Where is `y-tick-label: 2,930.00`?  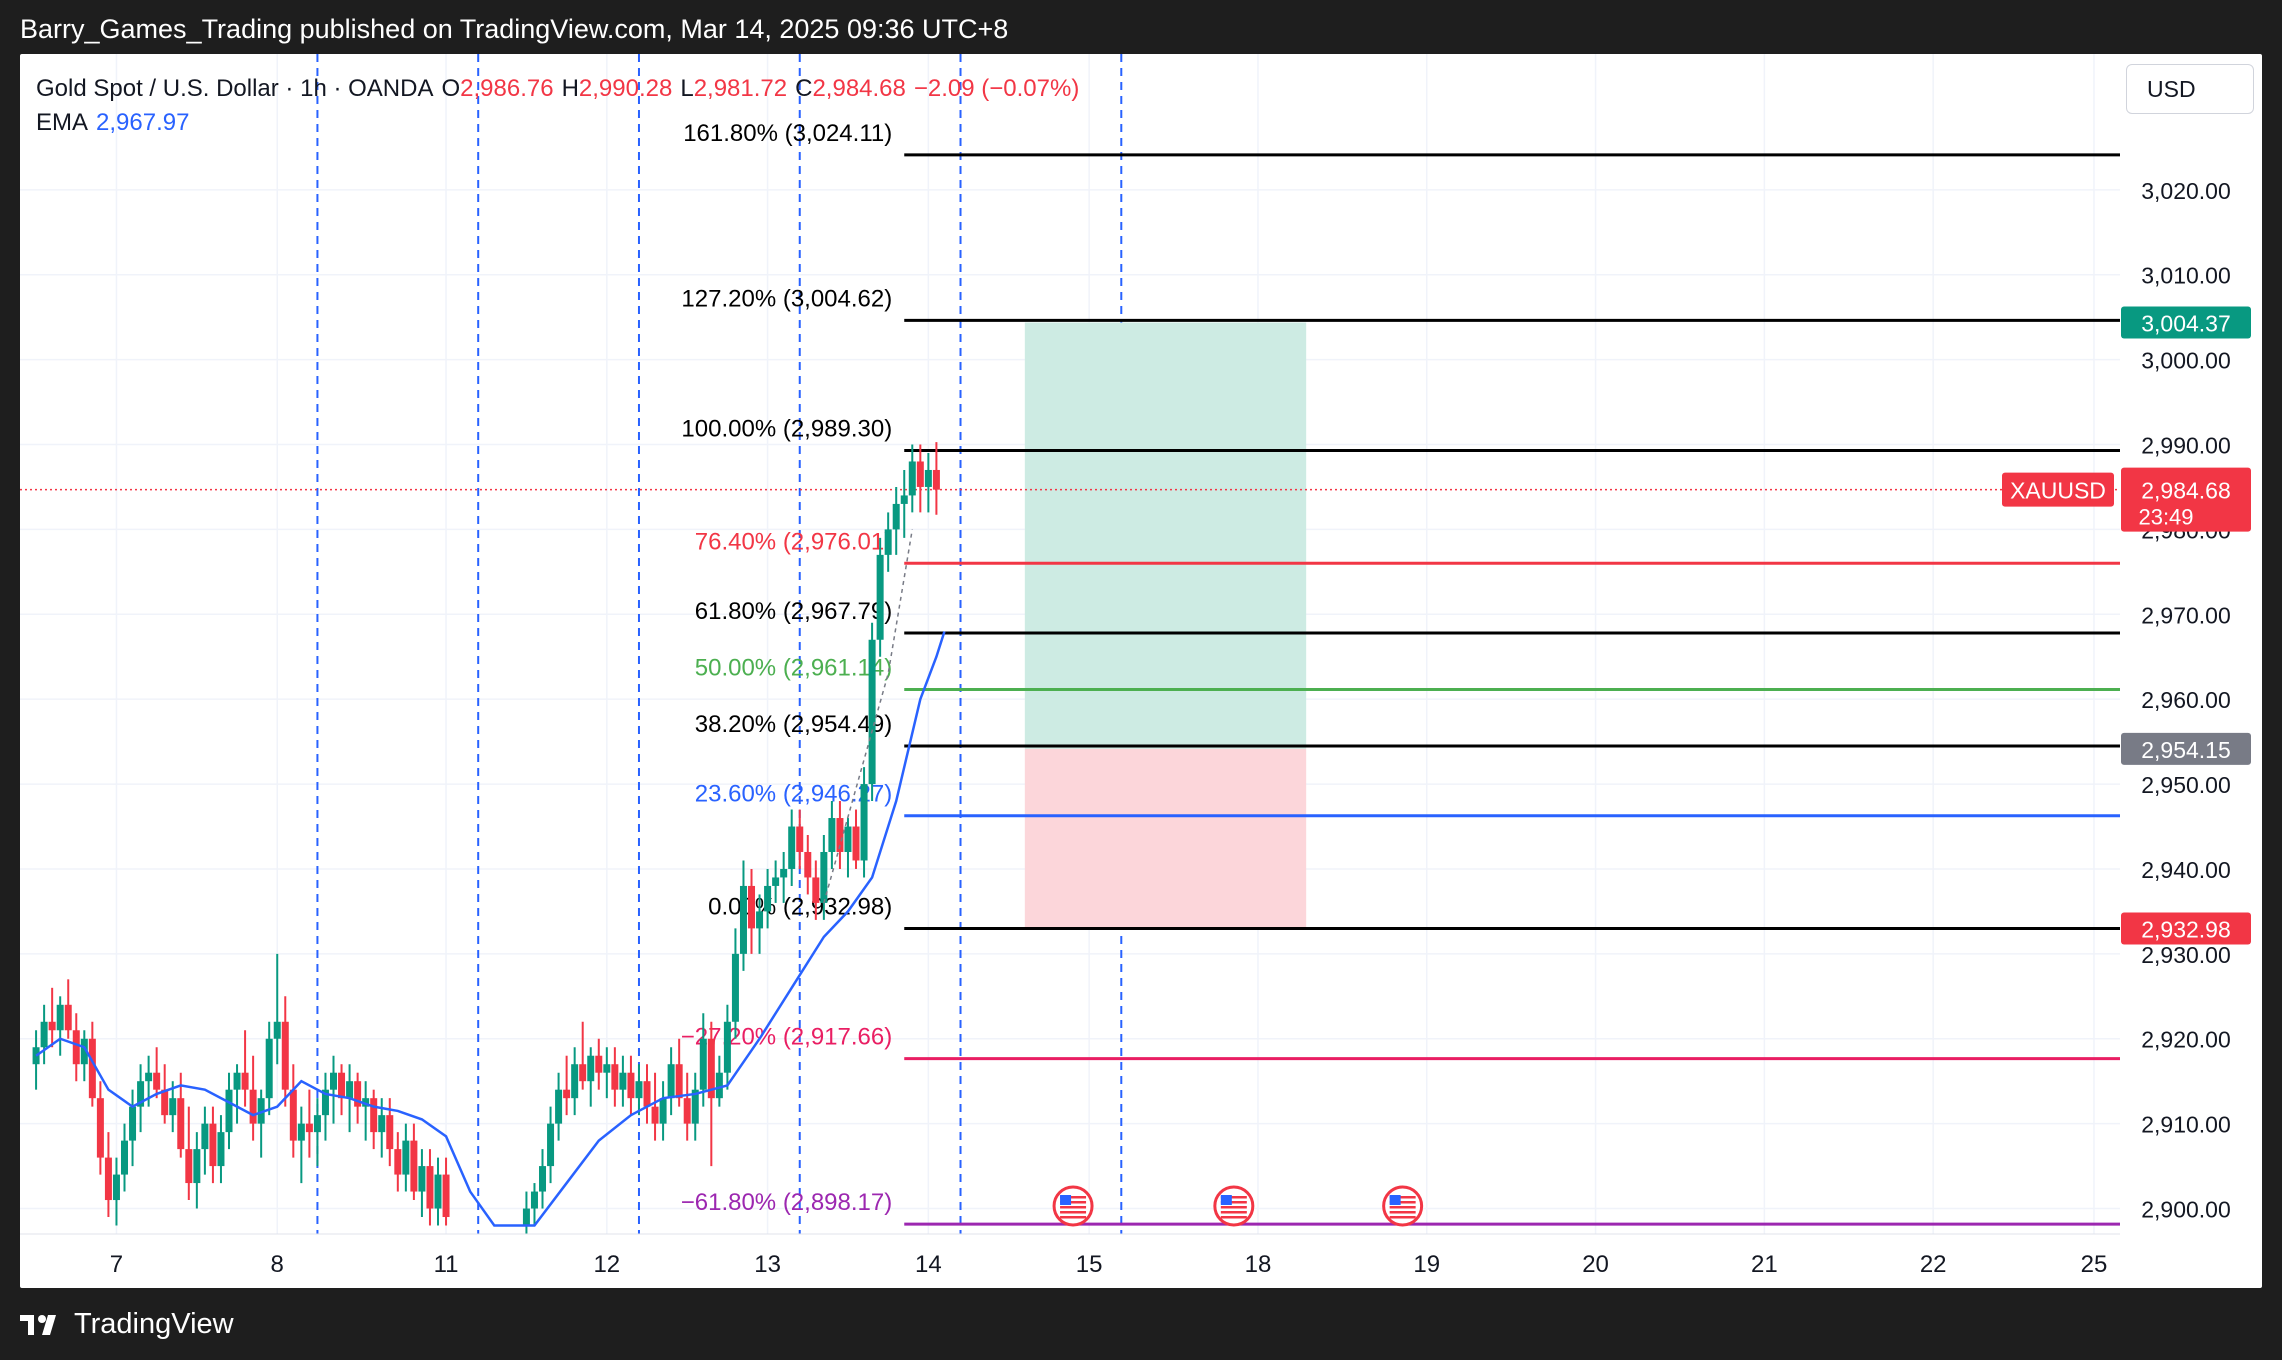 y-tick-label: 2,930.00 is located at coordinates (2186, 955).